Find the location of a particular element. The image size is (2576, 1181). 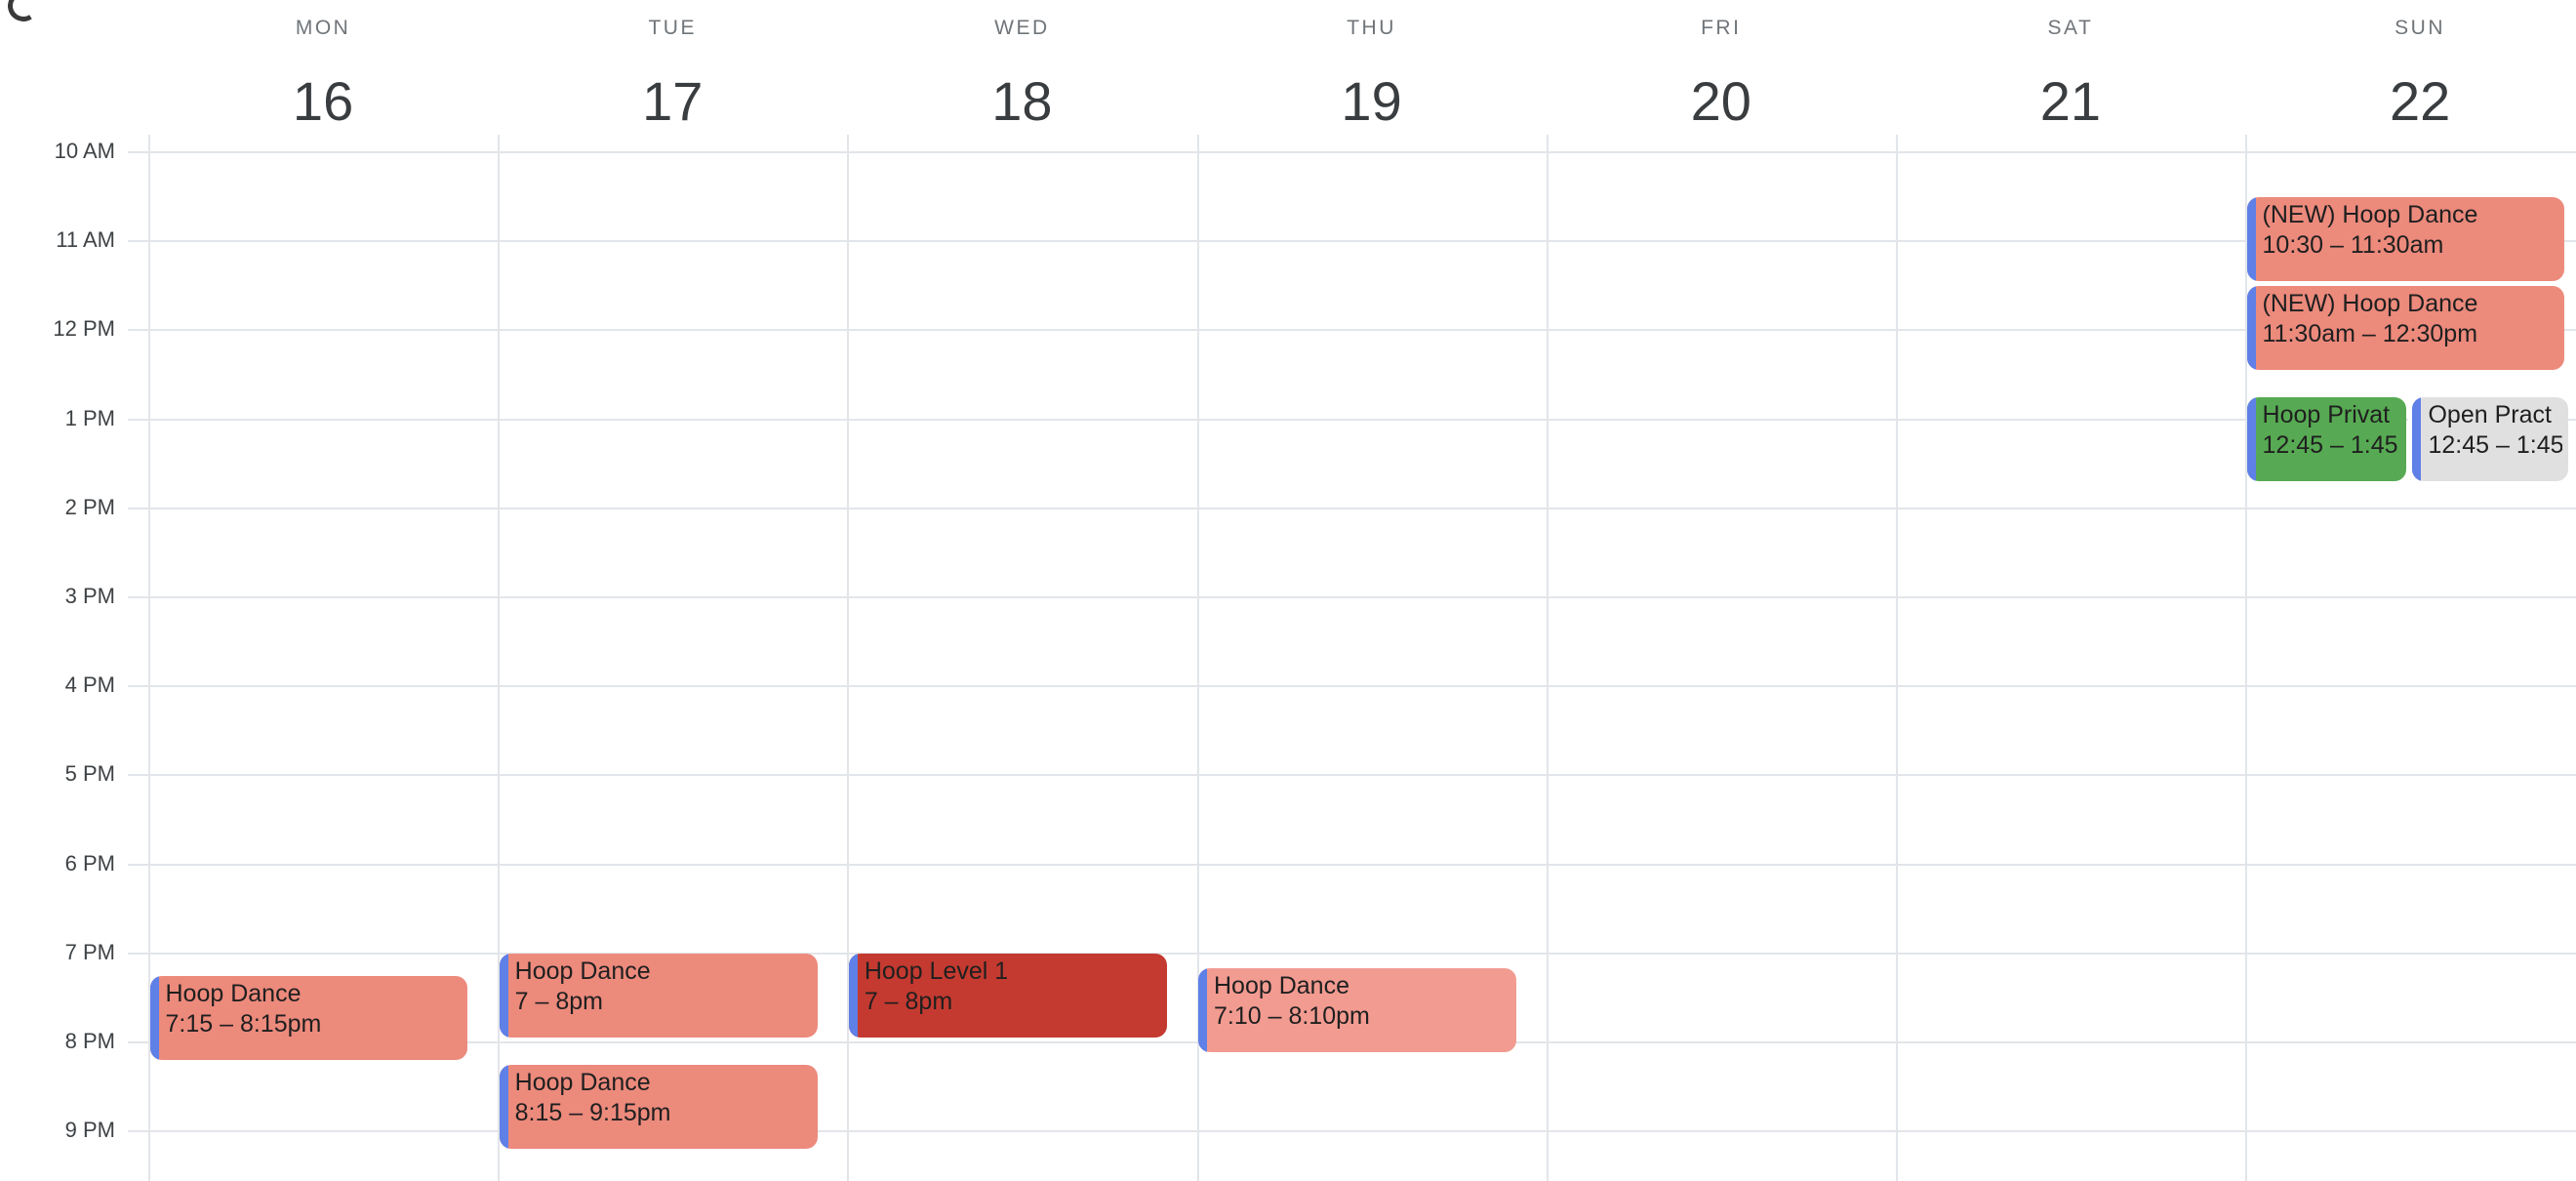

day-number-label: 21 is located at coordinates (2070, 101).